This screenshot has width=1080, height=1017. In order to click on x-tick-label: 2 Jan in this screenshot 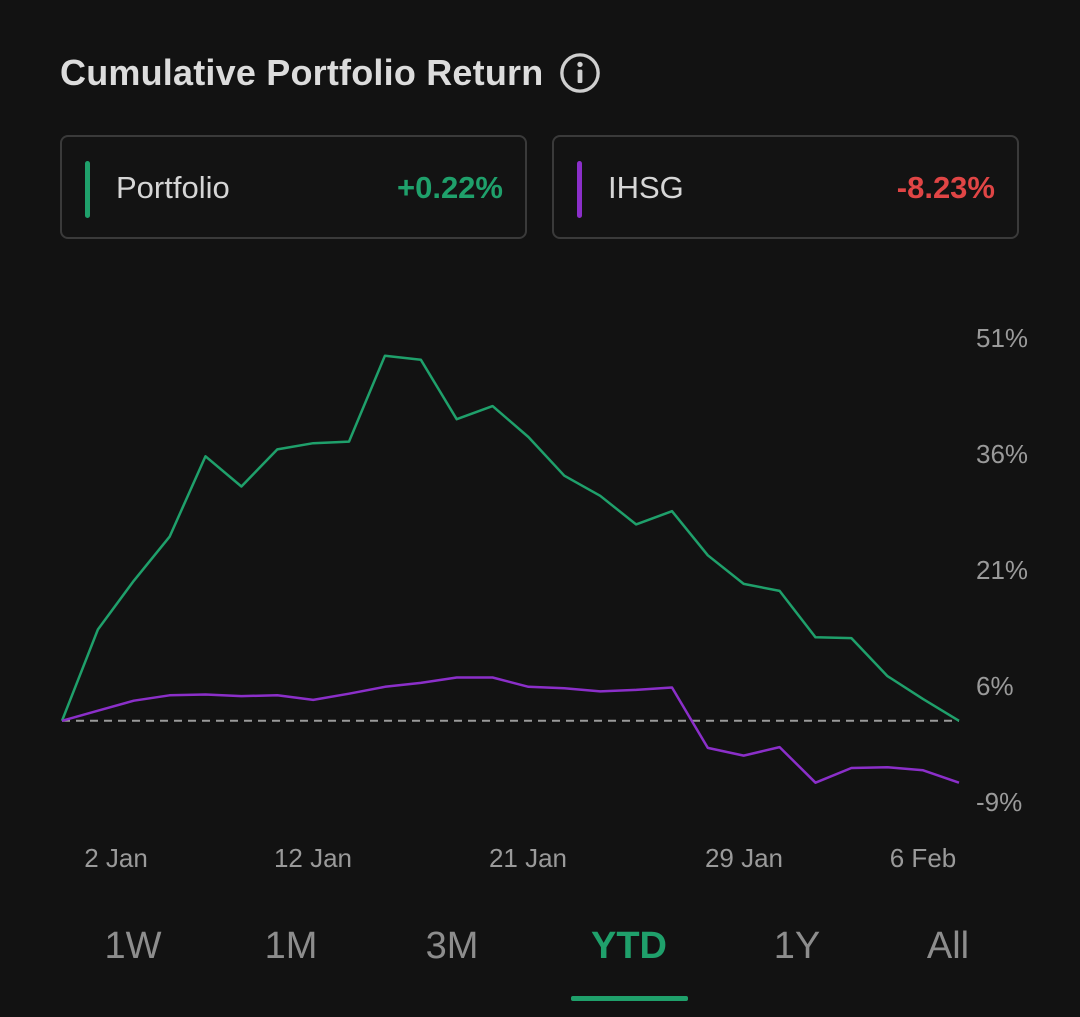, I will do `click(116, 858)`.